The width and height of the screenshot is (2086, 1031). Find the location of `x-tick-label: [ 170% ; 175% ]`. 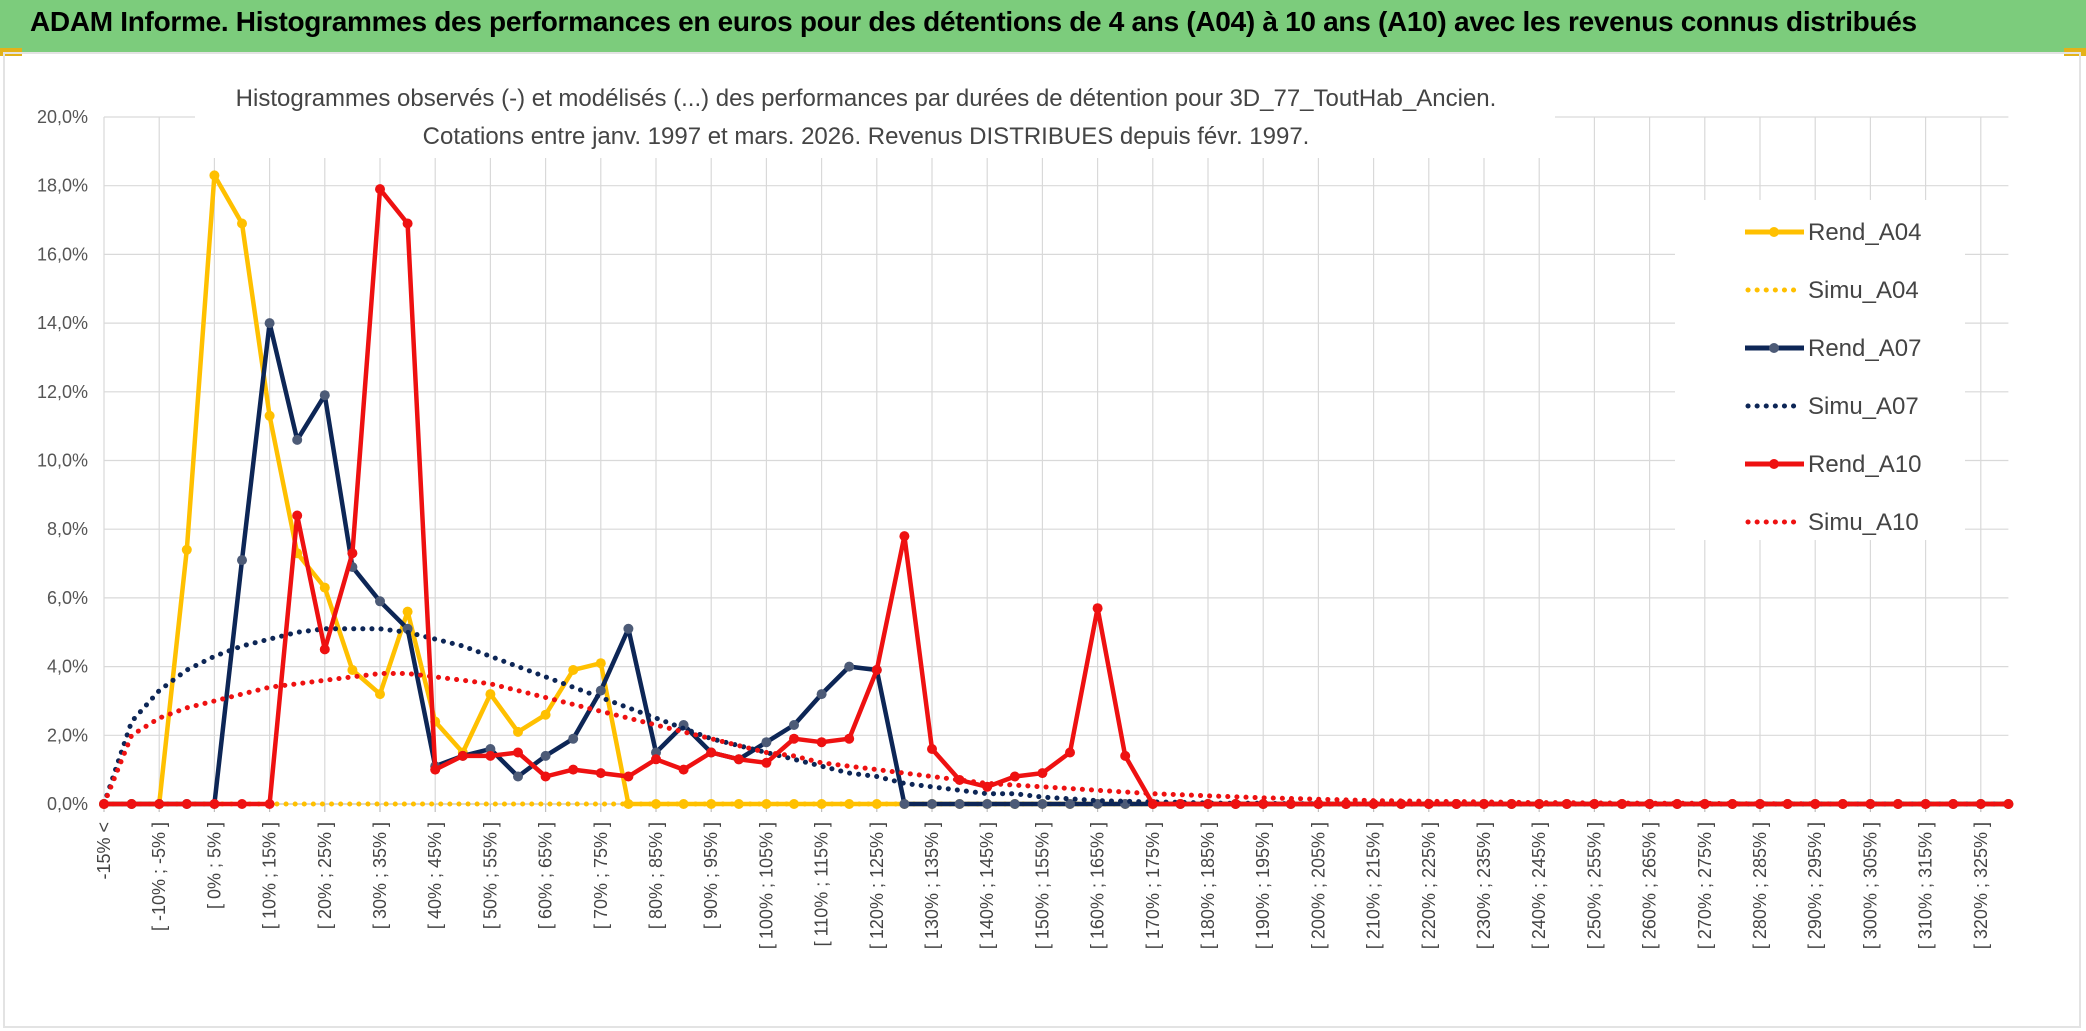

x-tick-label: [ 170% ; 175% ] is located at coordinates (1153, 885).